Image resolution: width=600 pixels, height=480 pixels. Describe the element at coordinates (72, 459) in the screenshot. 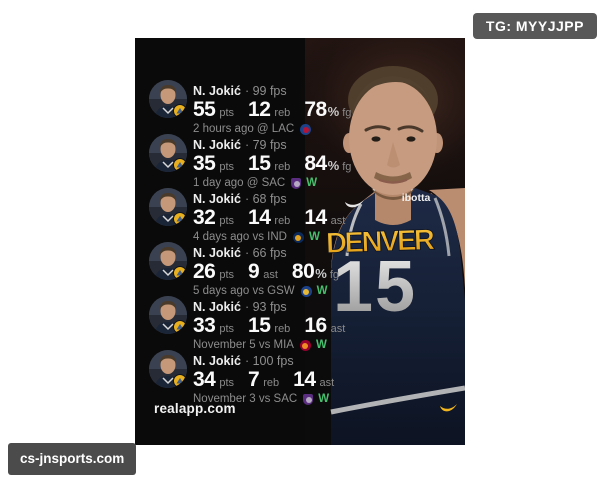

I see `site-url-badge: cs-jnsports.com` at that location.